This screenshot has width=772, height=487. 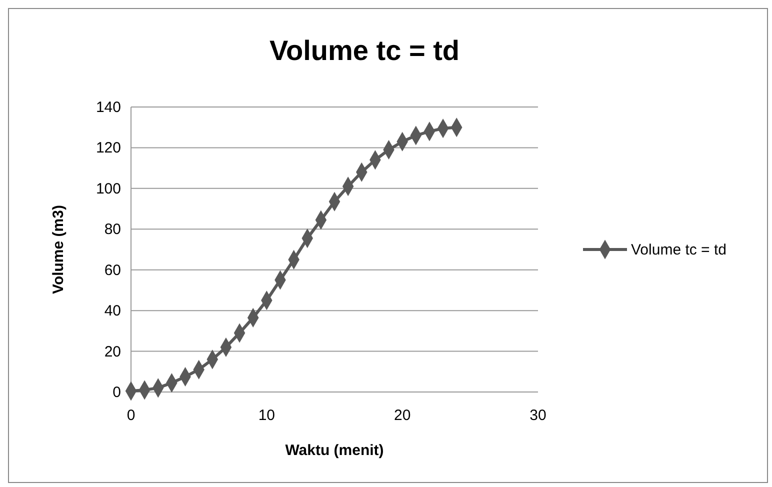 I want to click on x-tick-label: 20, so click(x=402, y=415).